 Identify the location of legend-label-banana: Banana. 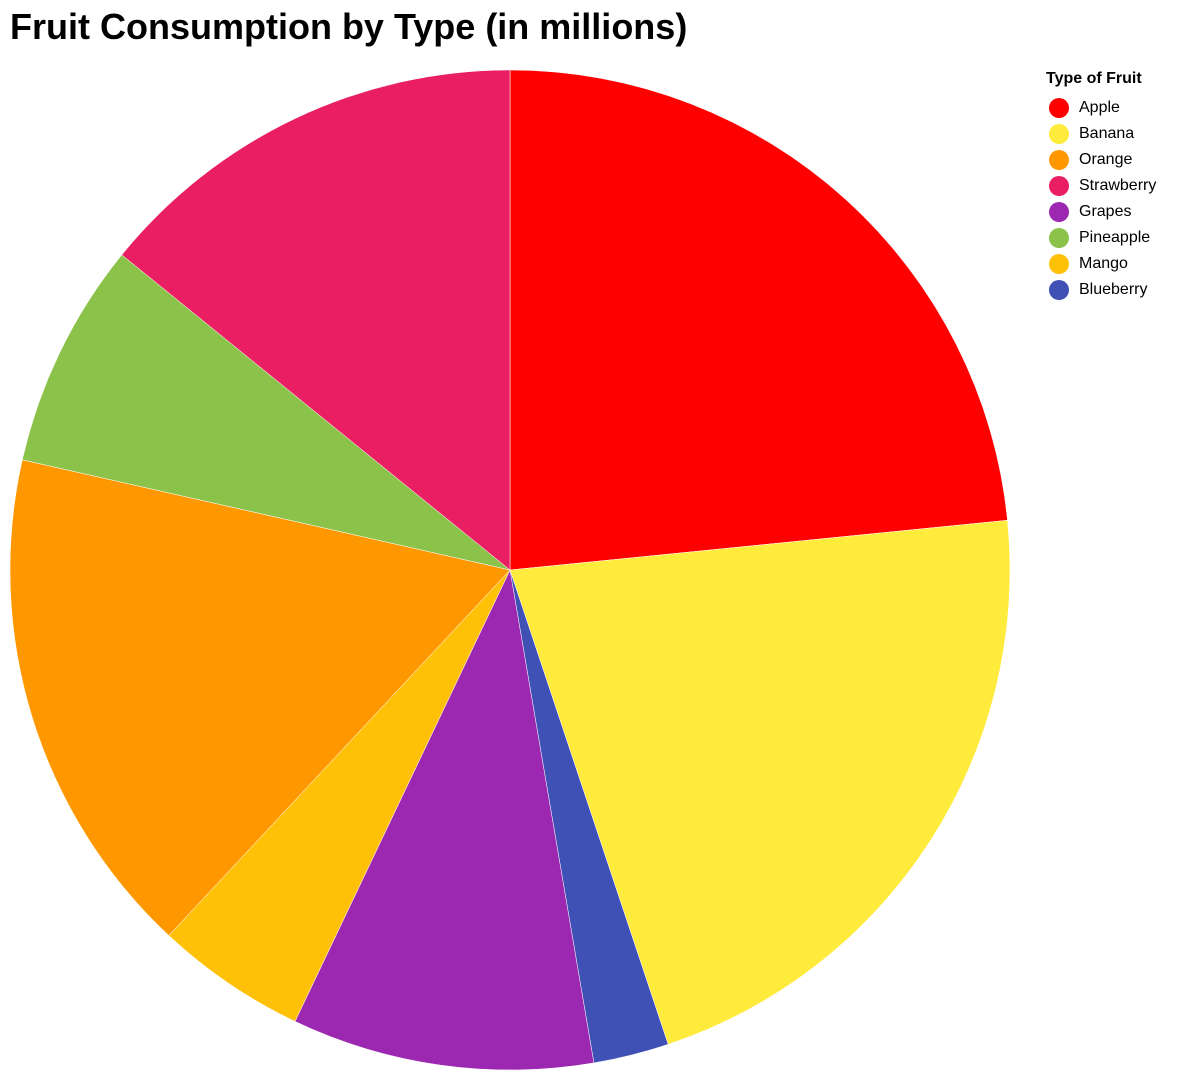
(1107, 133).